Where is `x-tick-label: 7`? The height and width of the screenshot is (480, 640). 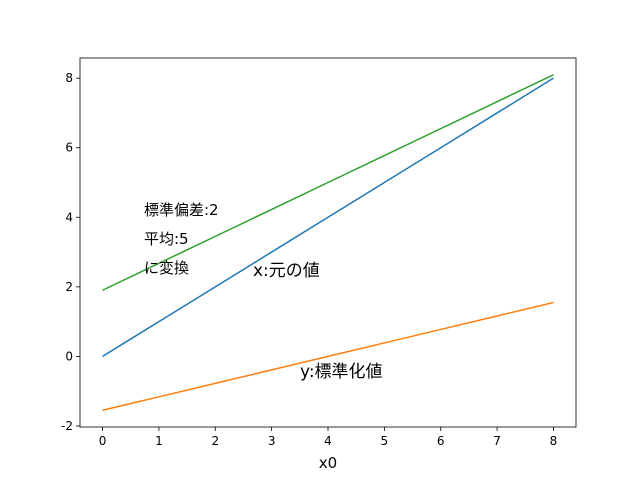 x-tick-label: 7 is located at coordinates (497, 441).